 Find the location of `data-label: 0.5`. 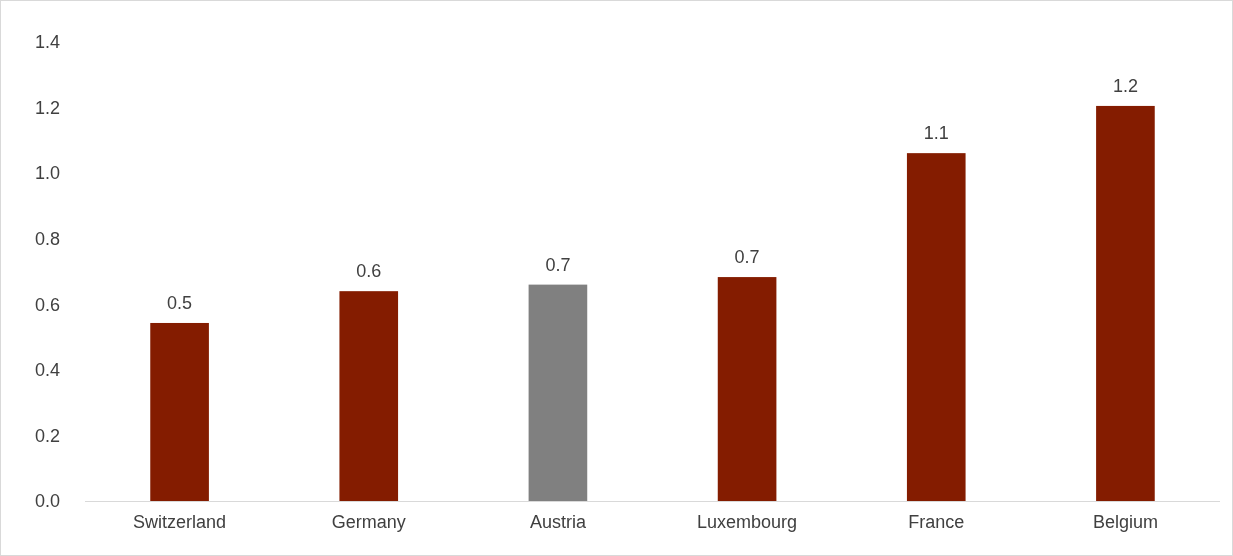

data-label: 0.5 is located at coordinates (180, 302).